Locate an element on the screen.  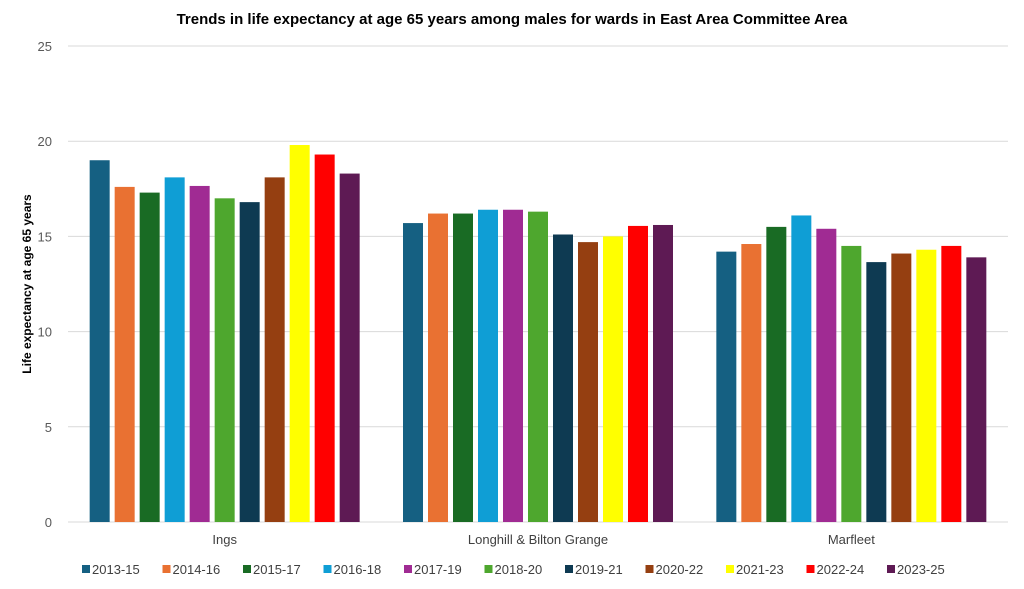
bar-2014-16-ings is located at coordinates (124, 354).